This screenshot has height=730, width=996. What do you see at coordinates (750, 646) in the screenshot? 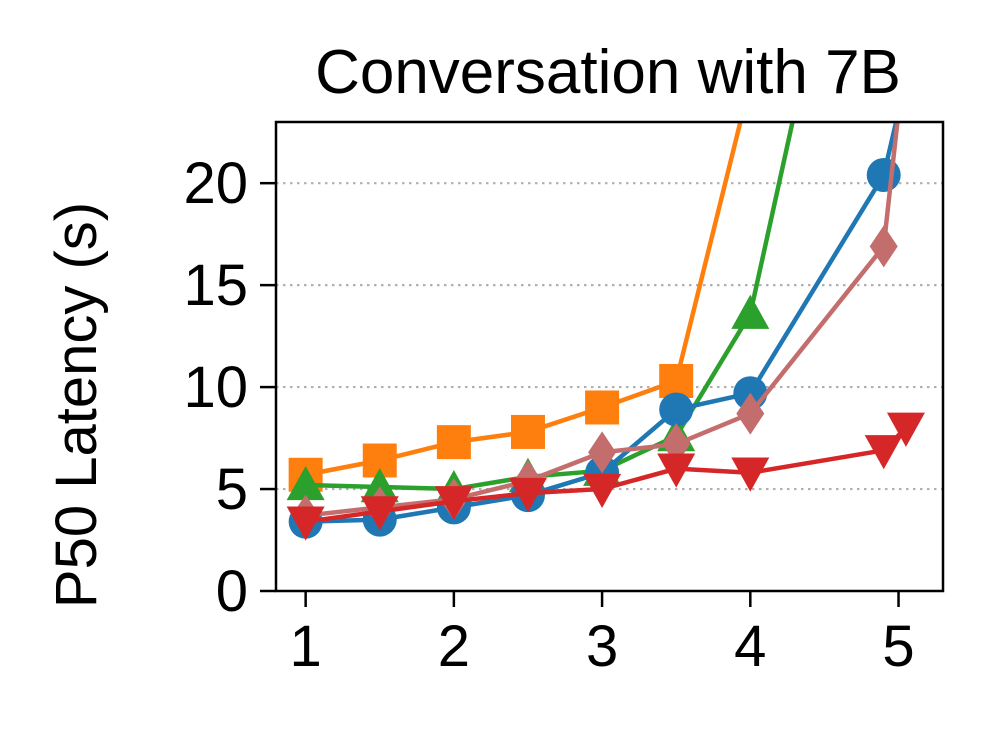
I see `x-tick-label: 4` at bounding box center [750, 646].